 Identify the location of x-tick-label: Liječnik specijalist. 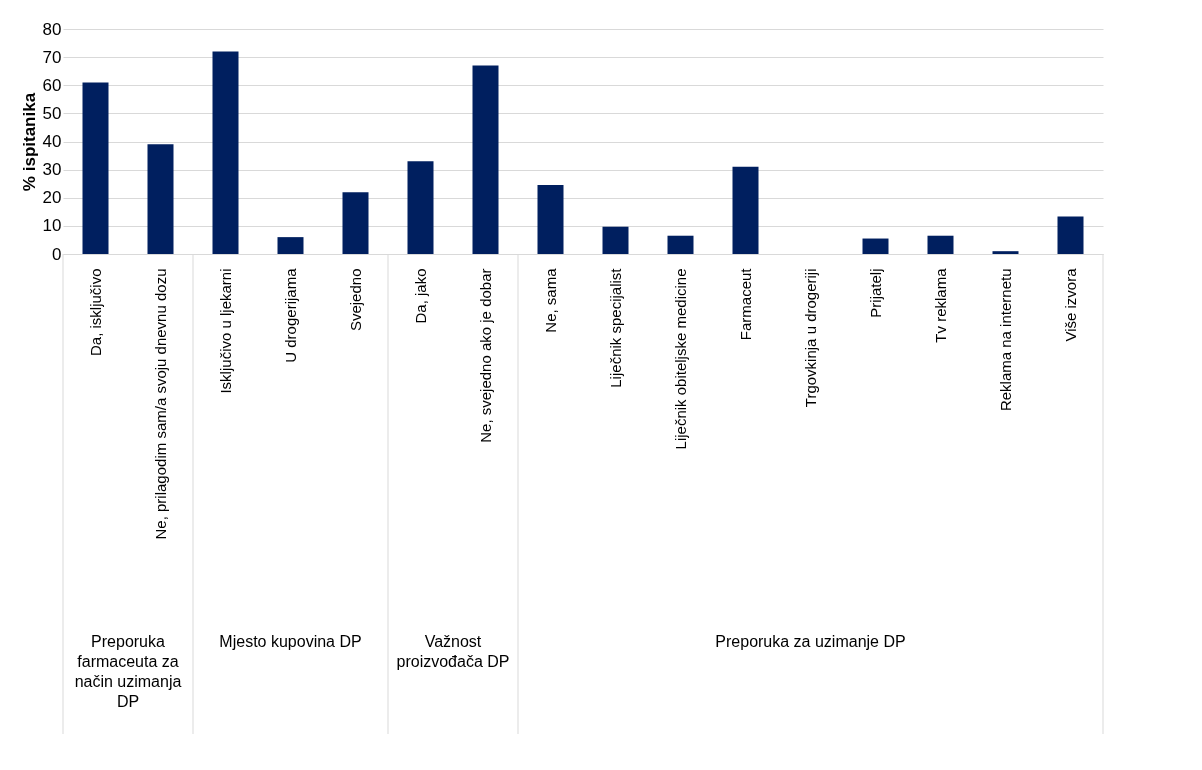
(615, 327).